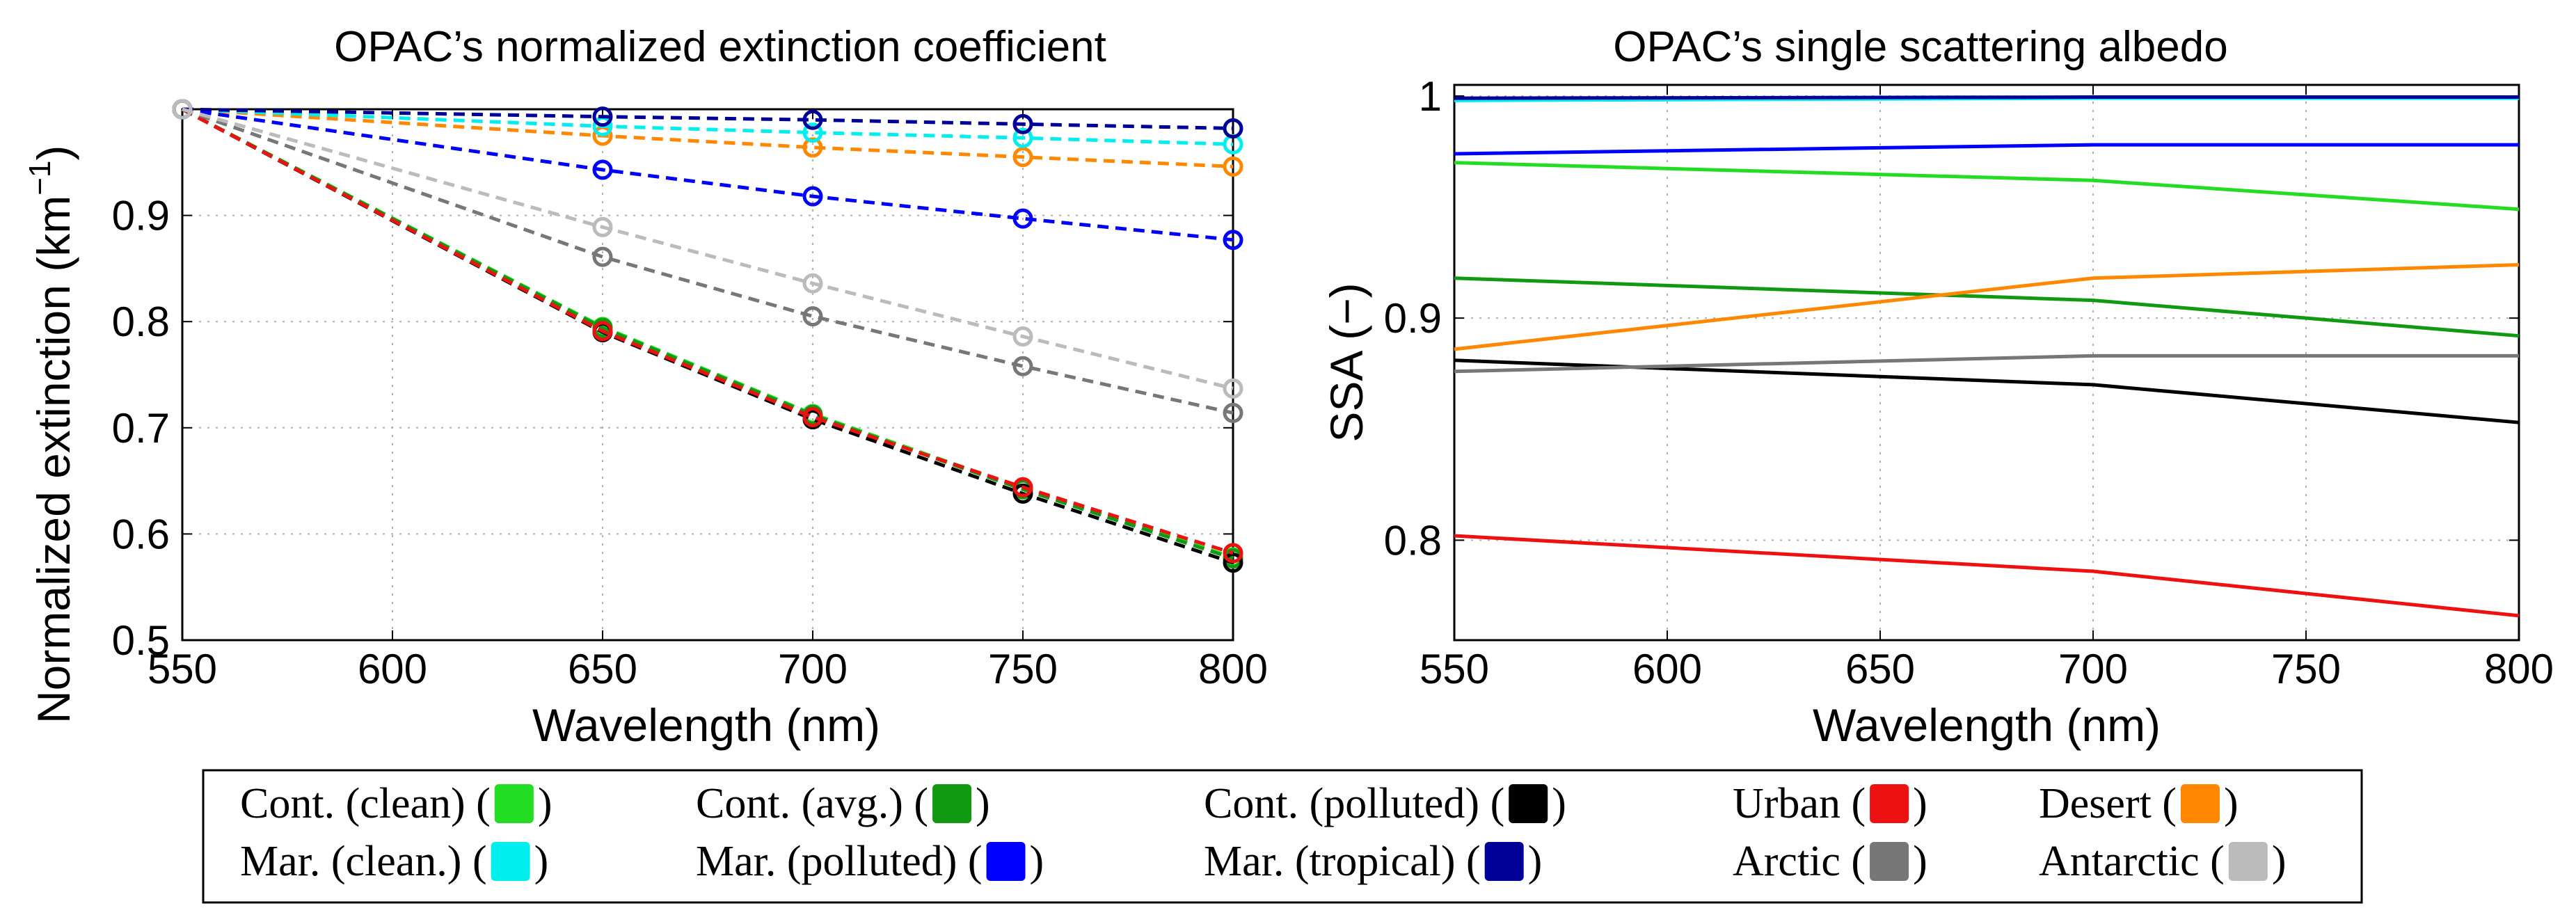 The height and width of the screenshot is (915, 2576). What do you see at coordinates (720, 47) in the screenshot?
I see `extinction-chart-title: OPAC’s normalized extinction coefficient` at bounding box center [720, 47].